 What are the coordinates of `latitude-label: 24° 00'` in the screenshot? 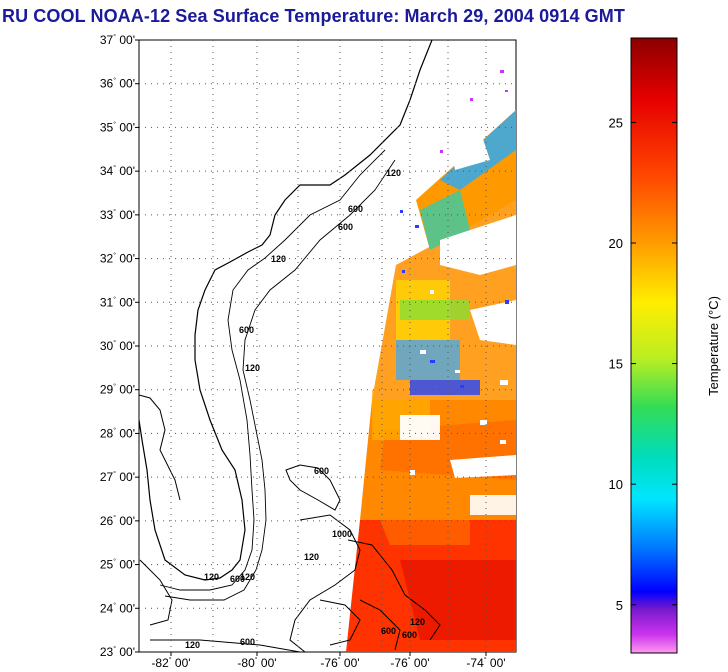 It's located at (117, 608).